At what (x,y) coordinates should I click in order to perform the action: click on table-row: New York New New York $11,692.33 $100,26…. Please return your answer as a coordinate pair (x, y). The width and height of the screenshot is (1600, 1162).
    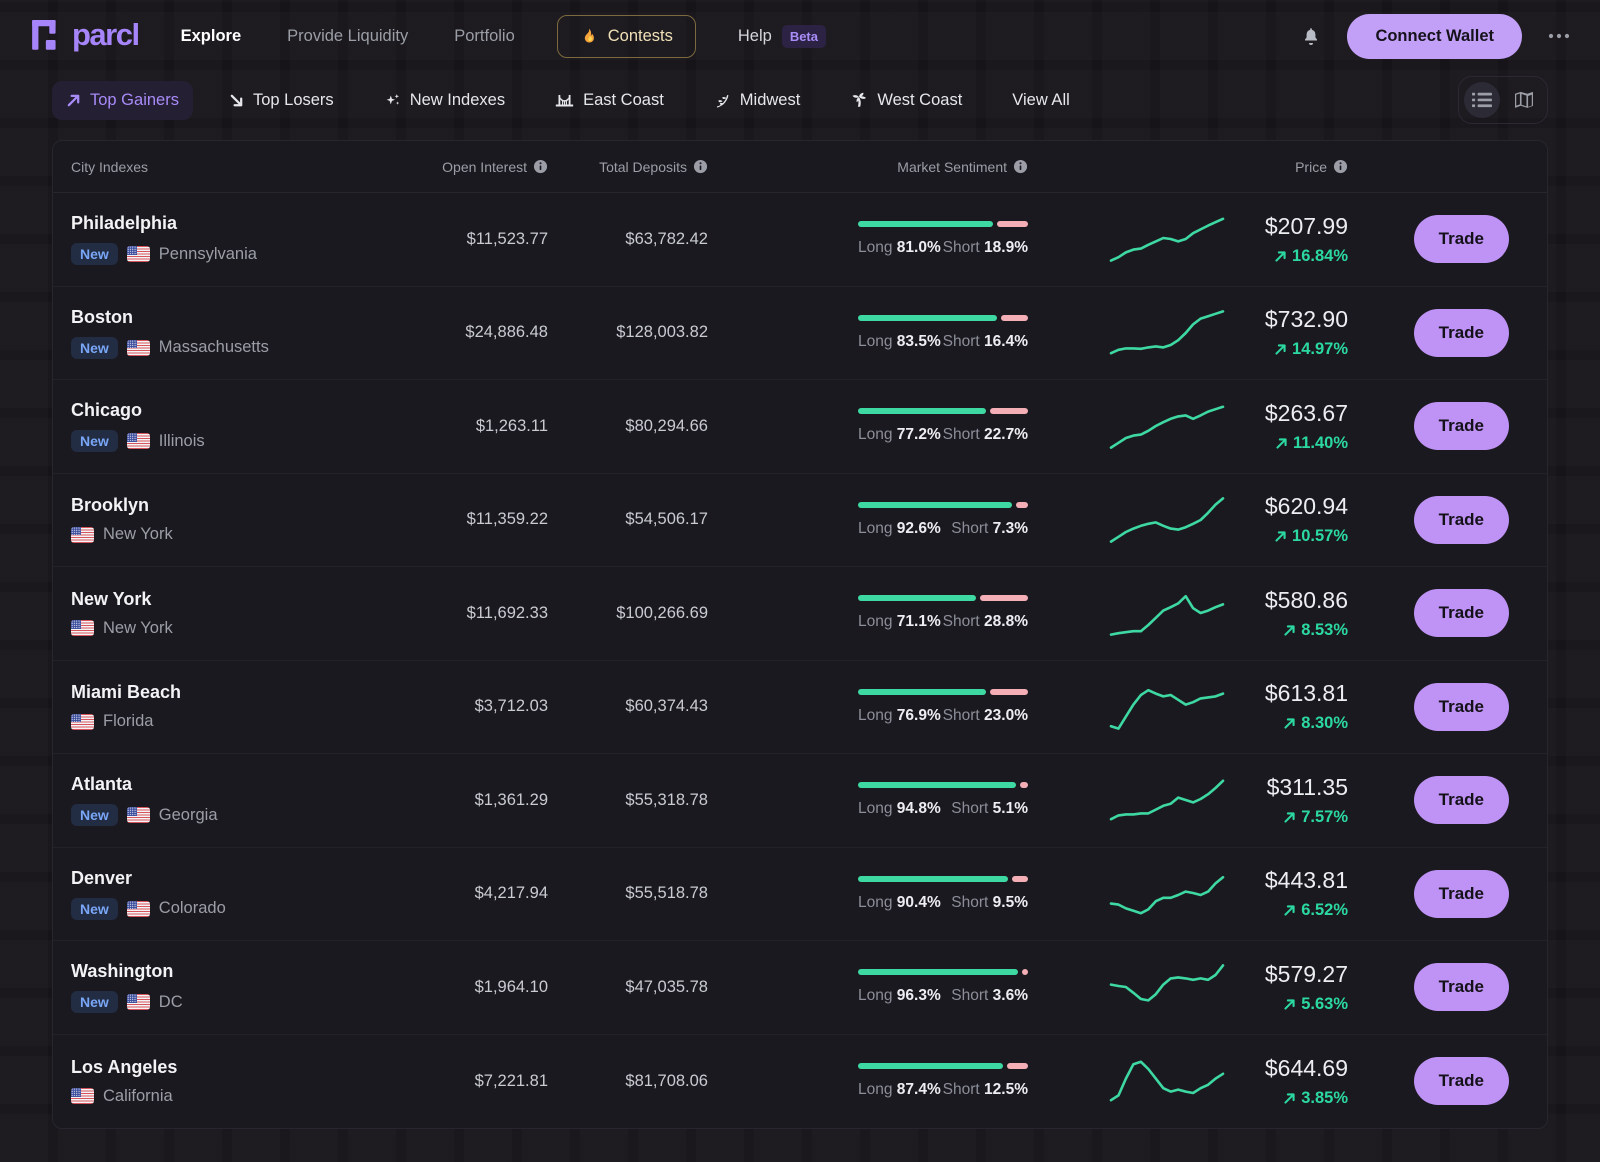
    Looking at the image, I should click on (800, 614).